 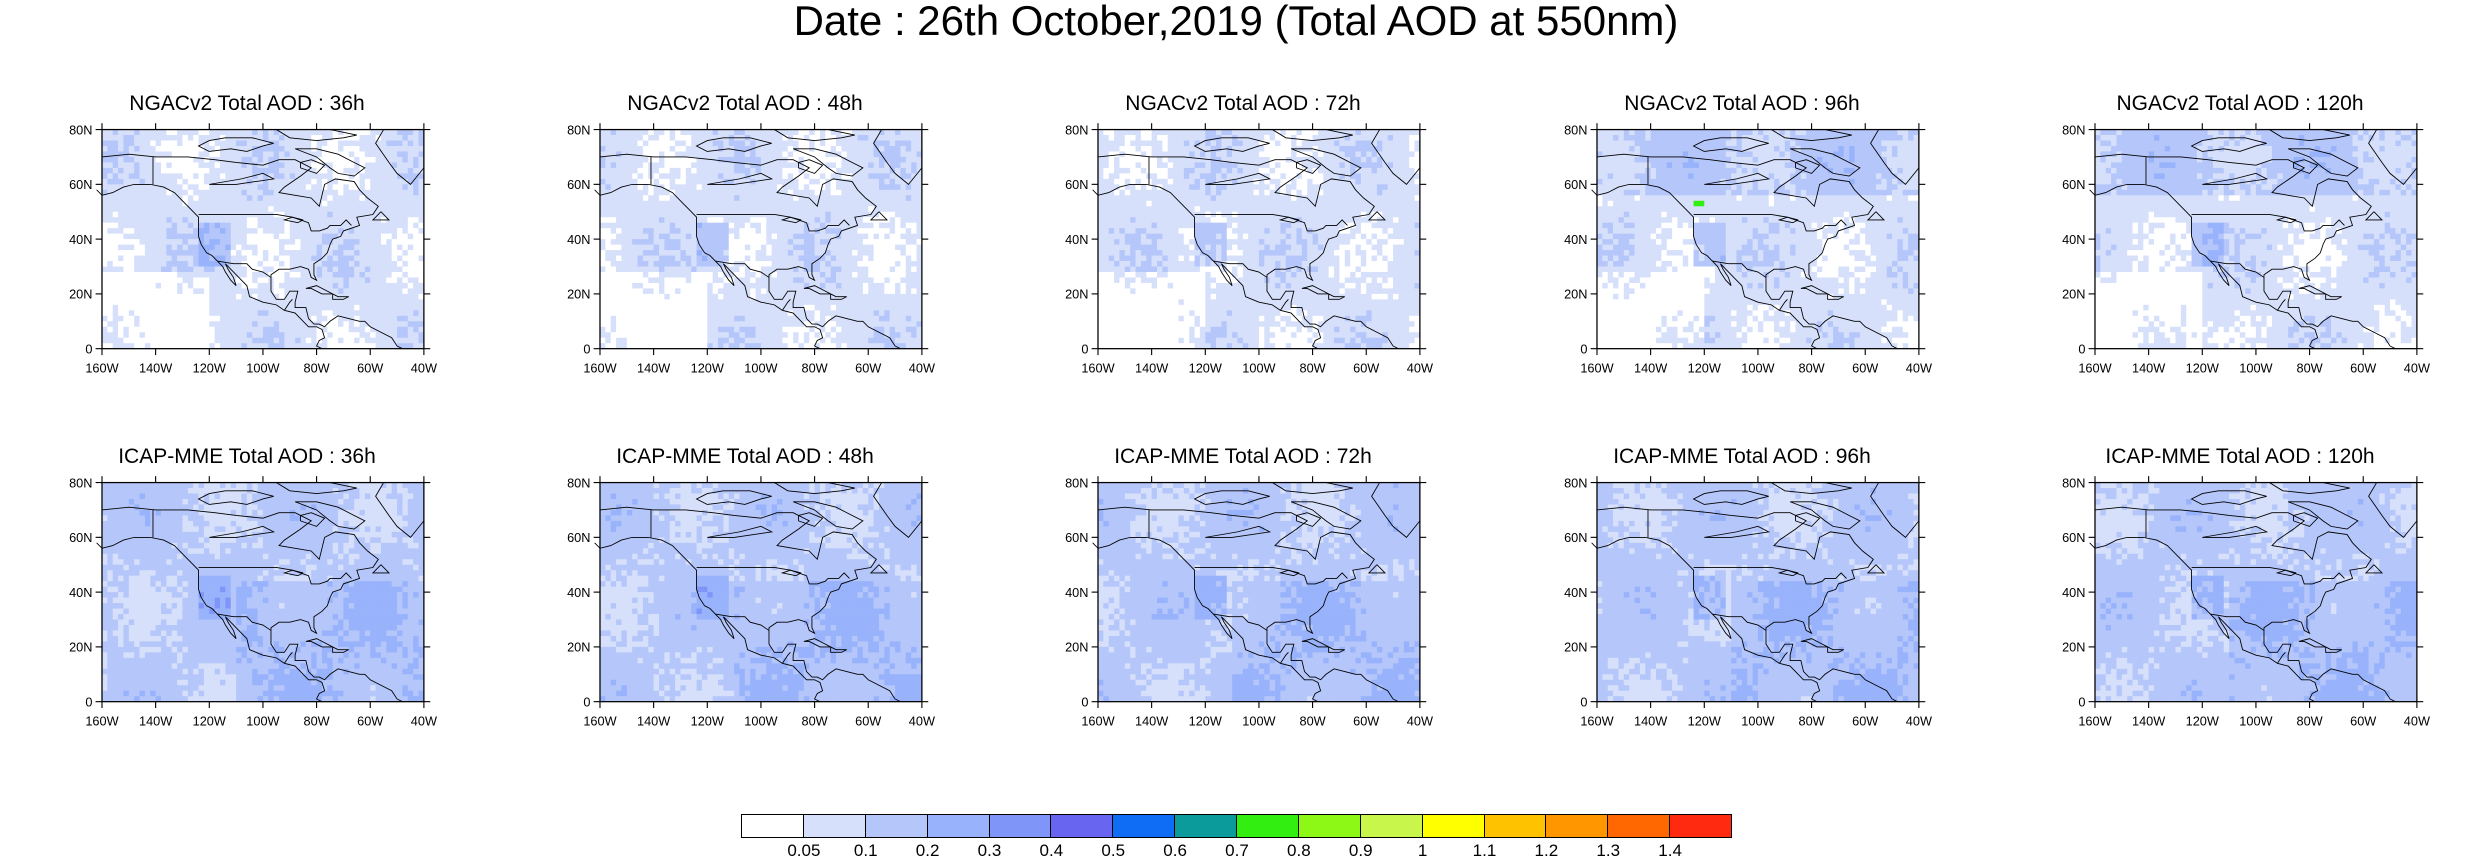 I want to click on panel-title: ICAP-MME Total AOD : 48h, so click(x=745, y=457).